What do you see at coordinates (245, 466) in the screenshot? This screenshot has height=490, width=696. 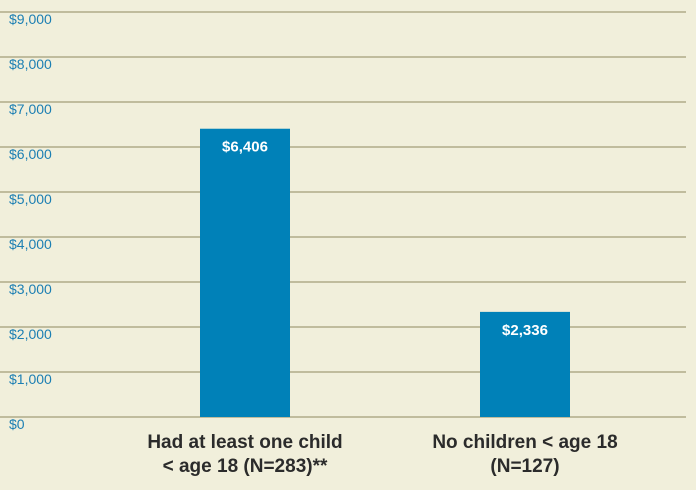 I see `category-label: < age 18 (N=283)**` at bounding box center [245, 466].